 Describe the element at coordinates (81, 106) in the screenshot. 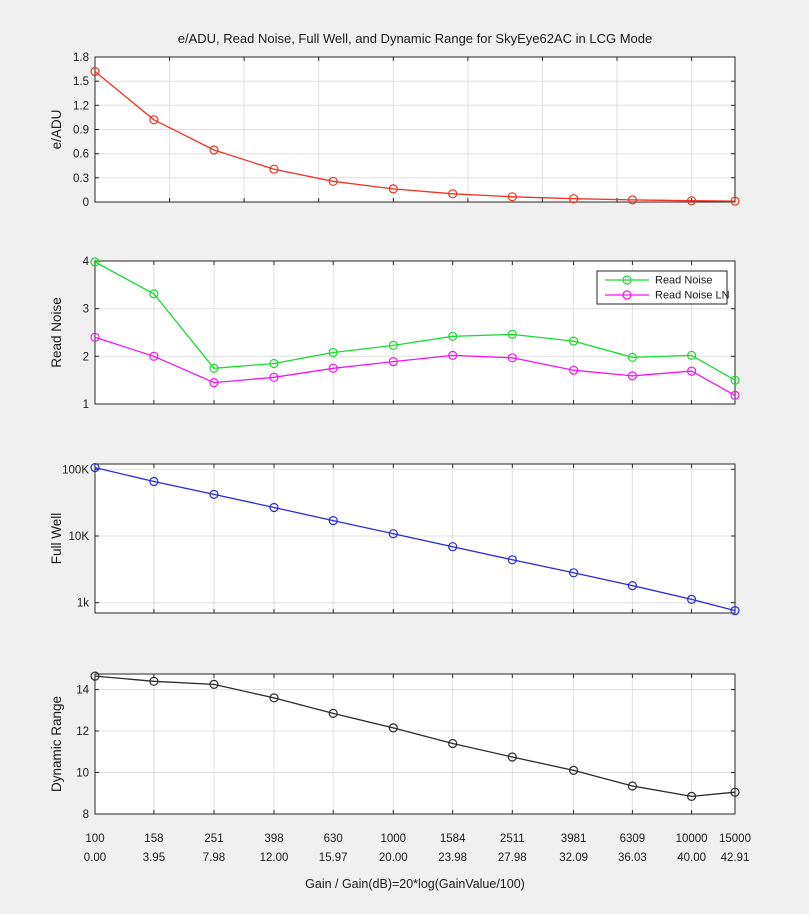

I see `y-tick-label: 1.2` at that location.